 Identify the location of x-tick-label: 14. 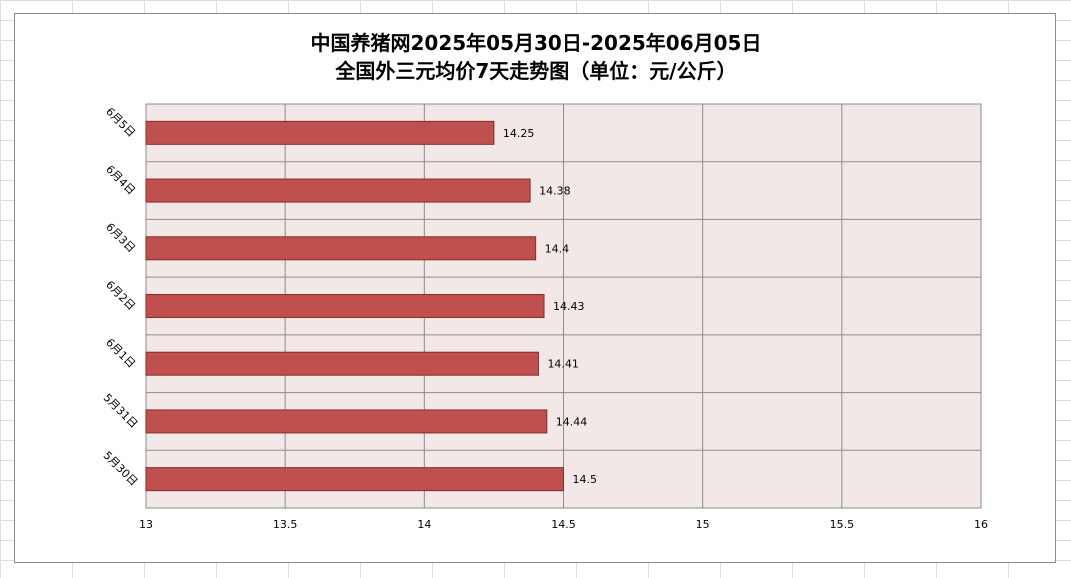
(424, 524).